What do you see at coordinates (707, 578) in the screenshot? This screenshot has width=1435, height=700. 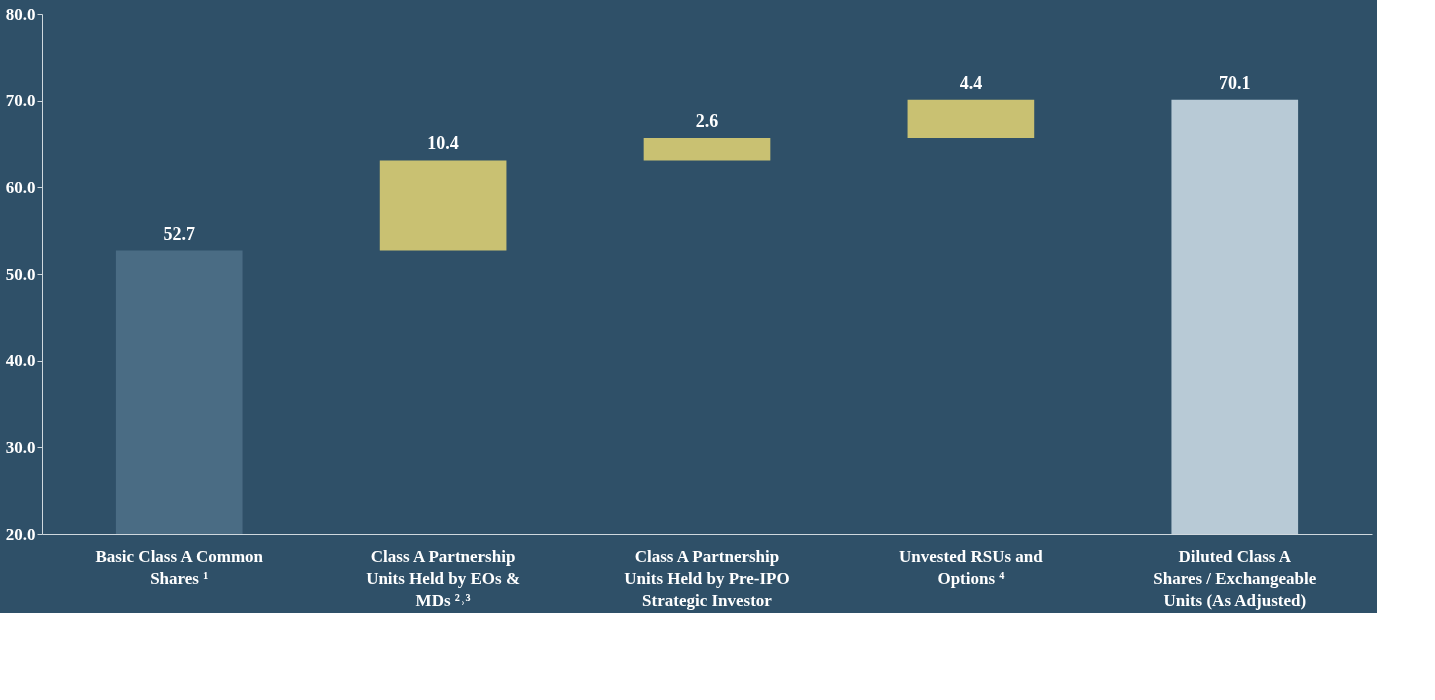 I see `x-tick-label: Class A Partnership Units Held by Pre-IPO Strategic Investor` at bounding box center [707, 578].